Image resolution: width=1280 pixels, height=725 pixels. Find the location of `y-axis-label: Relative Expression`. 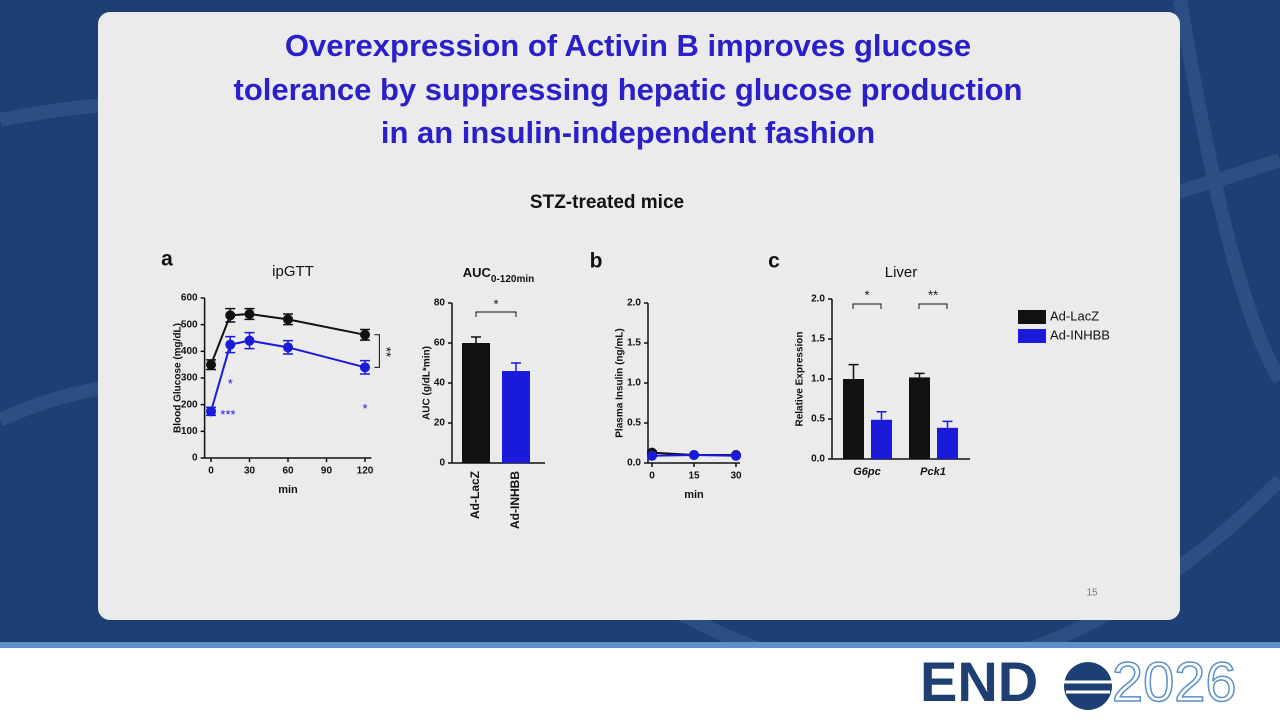

y-axis-label: Relative Expression is located at coordinates (800, 378).